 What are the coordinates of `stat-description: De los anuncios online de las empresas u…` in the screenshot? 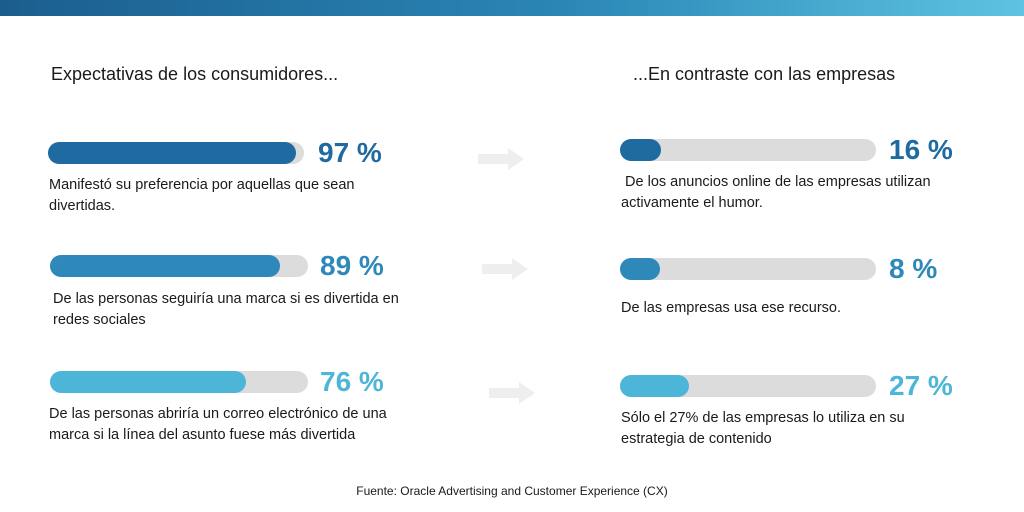 It's located at (778, 192).